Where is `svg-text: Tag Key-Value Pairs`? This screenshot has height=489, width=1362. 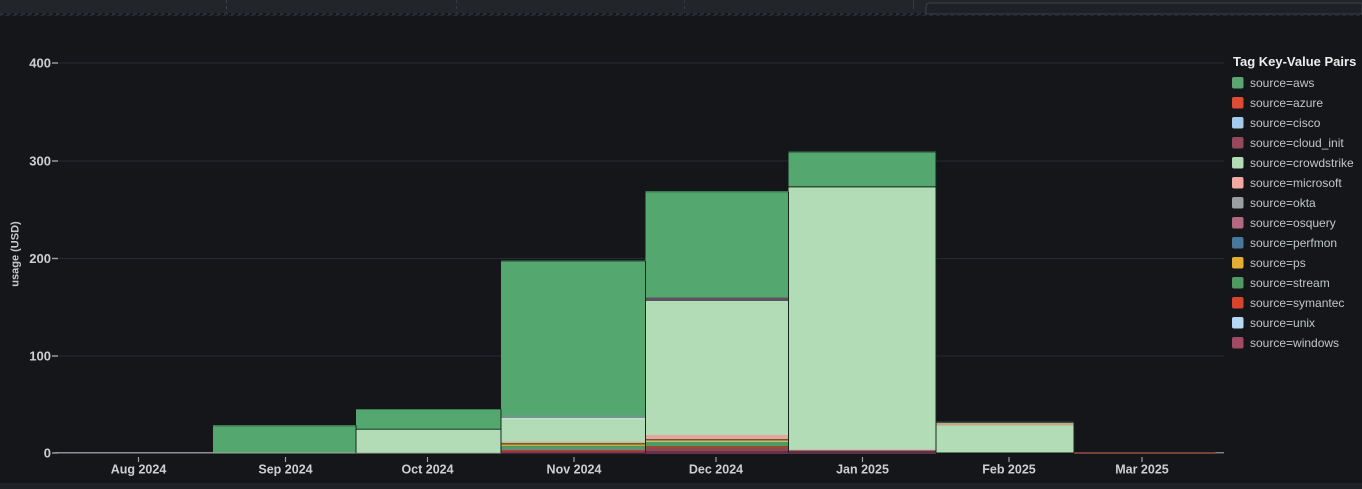 svg-text: Tag Key-Value Pairs is located at coordinates (1294, 61).